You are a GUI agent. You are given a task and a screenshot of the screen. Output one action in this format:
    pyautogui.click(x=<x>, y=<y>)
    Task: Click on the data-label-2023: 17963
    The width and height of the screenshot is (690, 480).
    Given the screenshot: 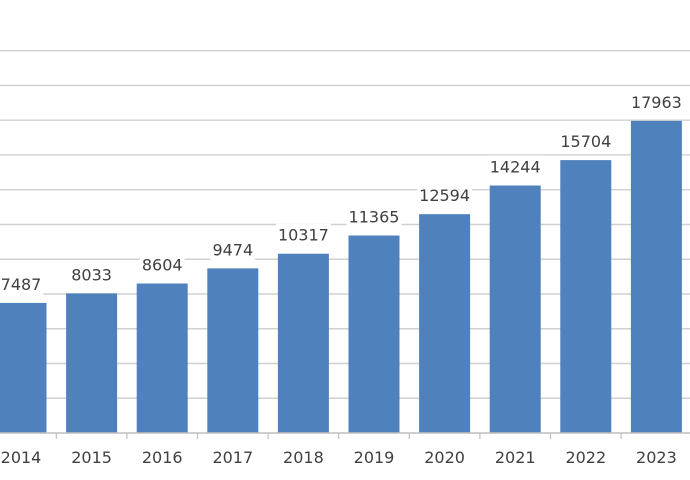 What is the action you would take?
    pyautogui.click(x=656, y=102)
    